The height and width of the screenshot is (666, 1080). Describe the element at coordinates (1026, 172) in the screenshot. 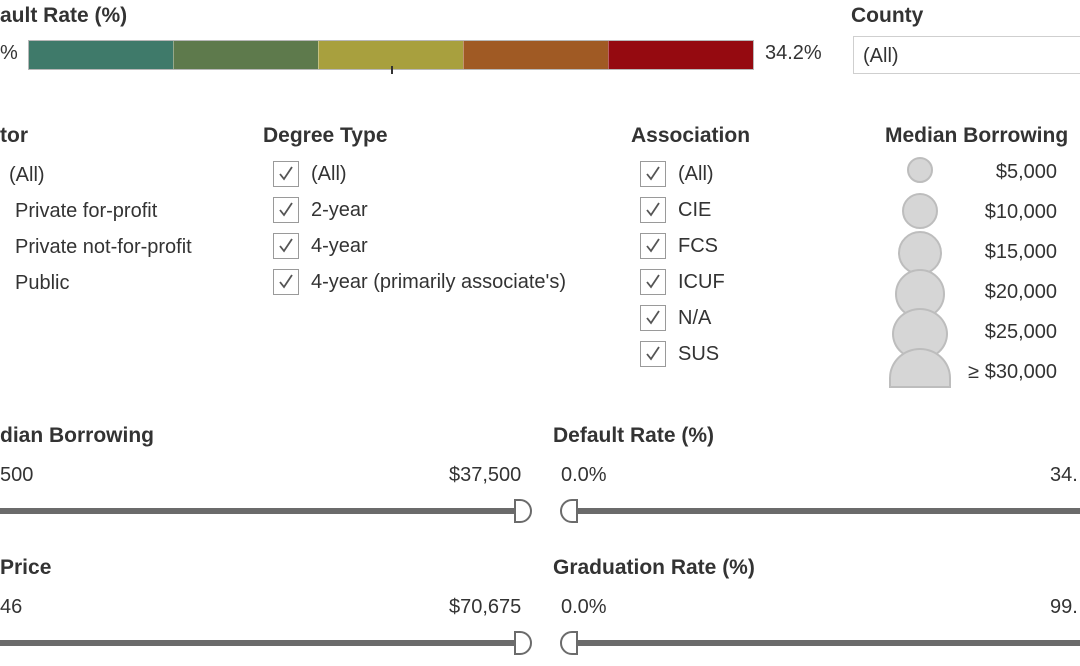

I see `size-legend-label: $5,000` at that location.